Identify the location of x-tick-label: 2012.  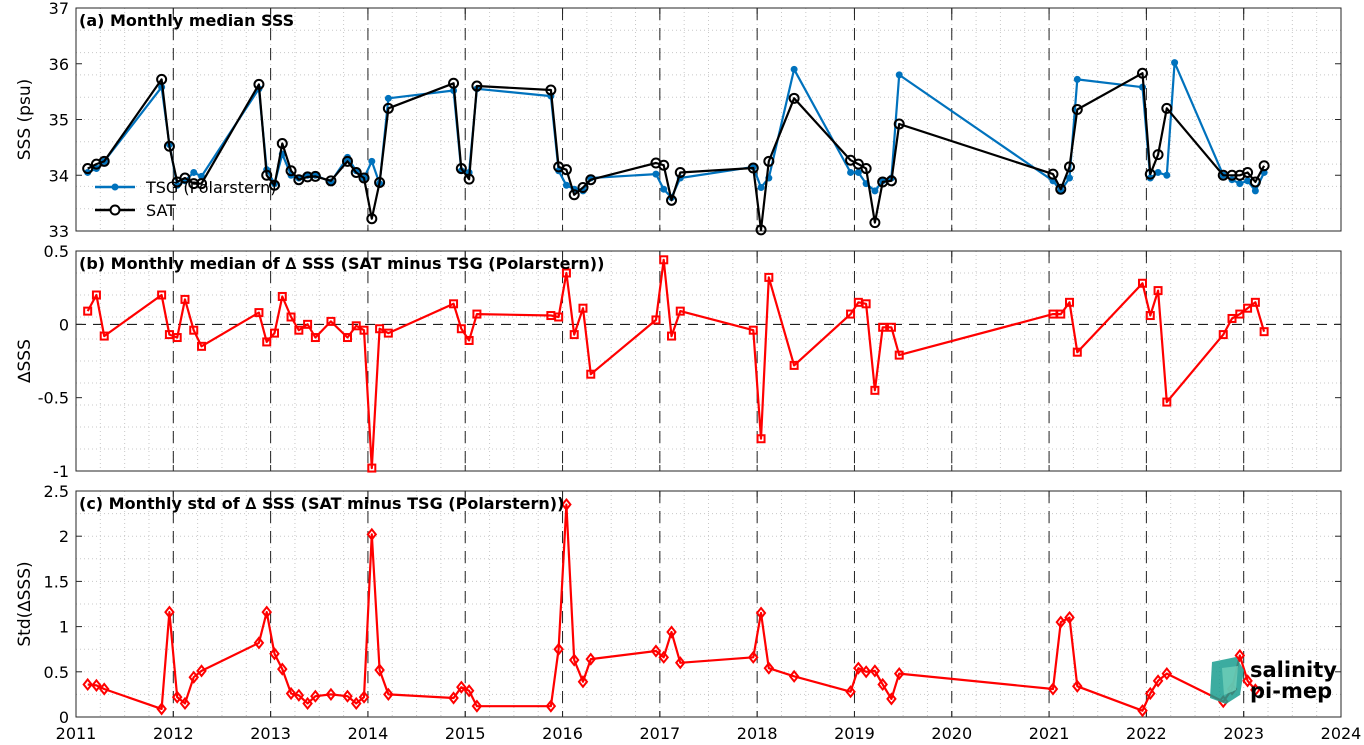
(173, 733).